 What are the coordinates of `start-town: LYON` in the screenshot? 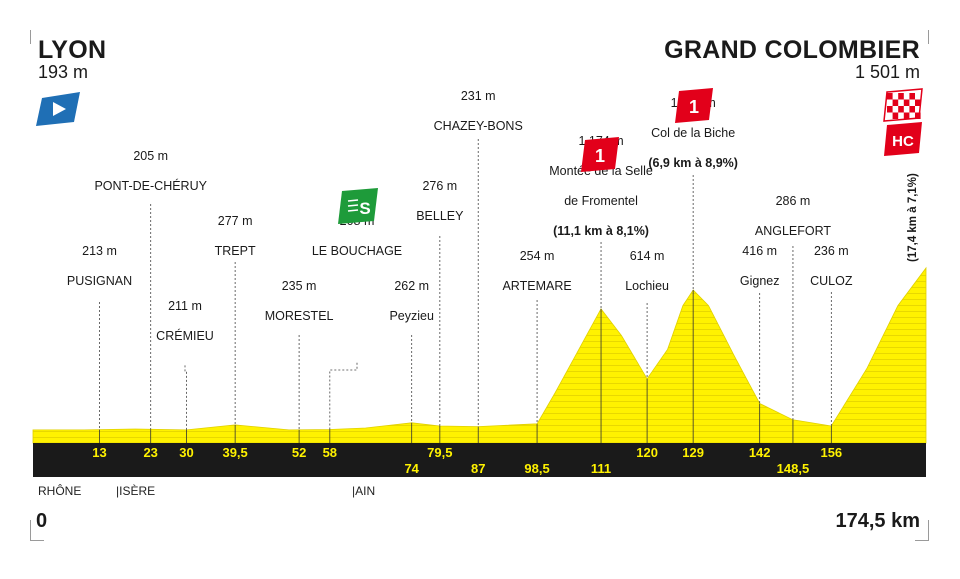 It's located at (72, 50).